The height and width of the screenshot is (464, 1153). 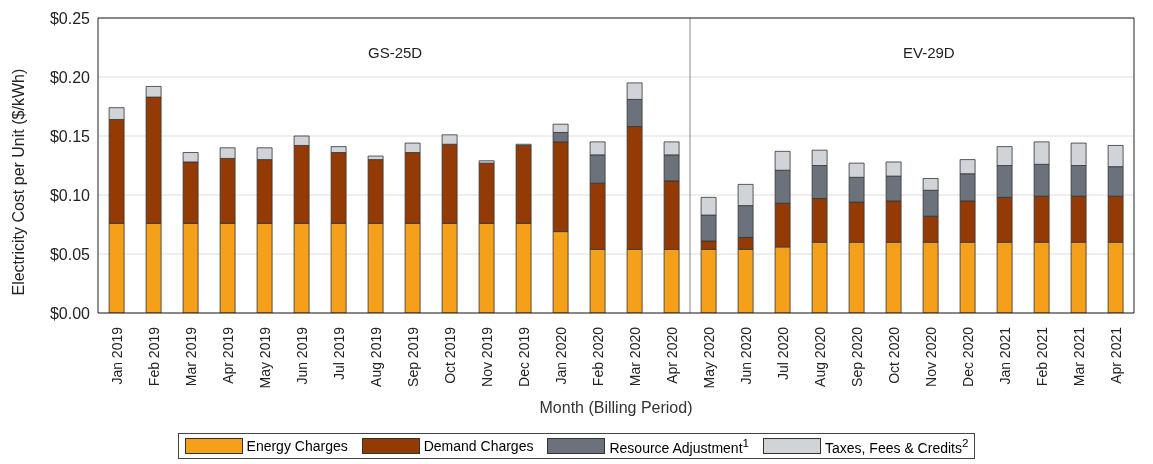 I want to click on x-tick-label: Nov 2019, so click(x=486, y=356).